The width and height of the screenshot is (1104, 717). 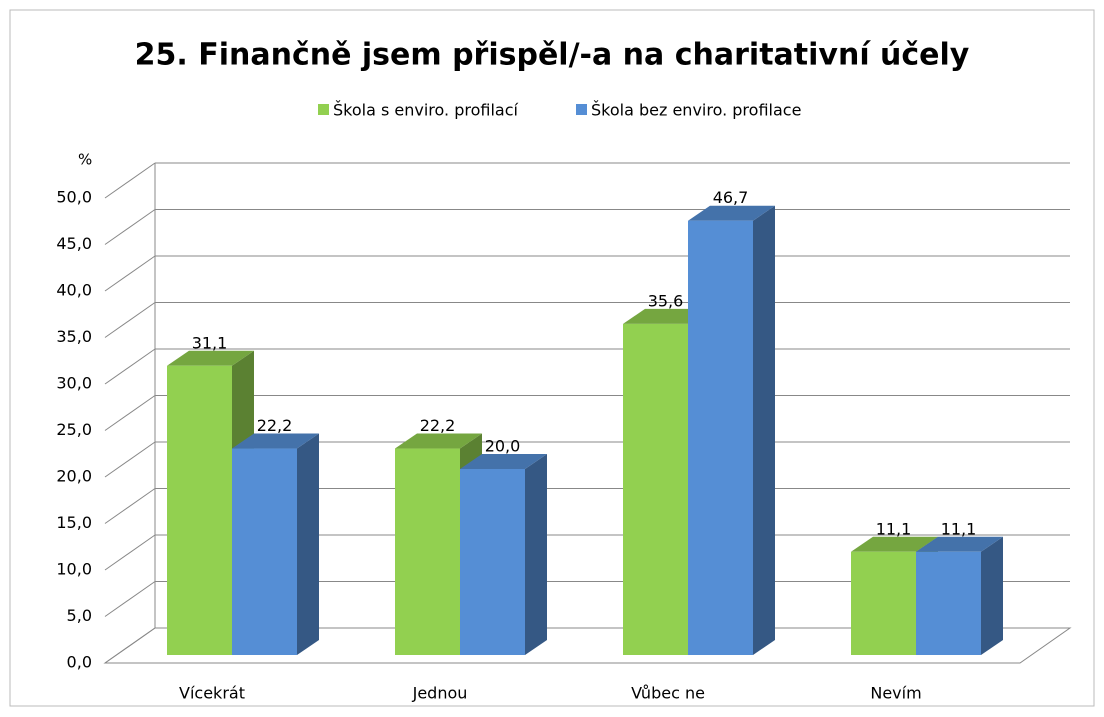 What do you see at coordinates (212, 693) in the screenshot?
I see `x-tick-label: Vícekrát` at bounding box center [212, 693].